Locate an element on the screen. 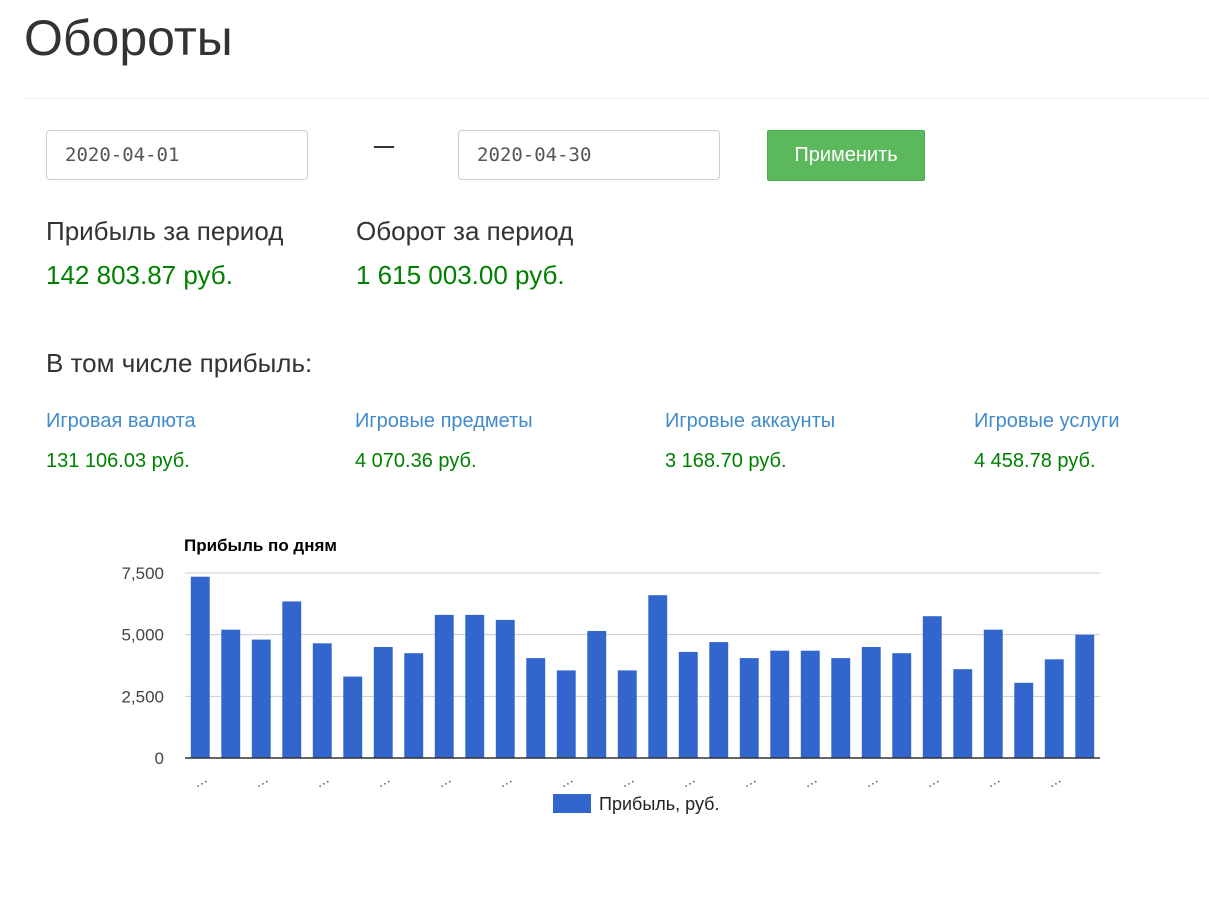  category-link-accounts: Игровые аккаунты is located at coordinates (750, 421).